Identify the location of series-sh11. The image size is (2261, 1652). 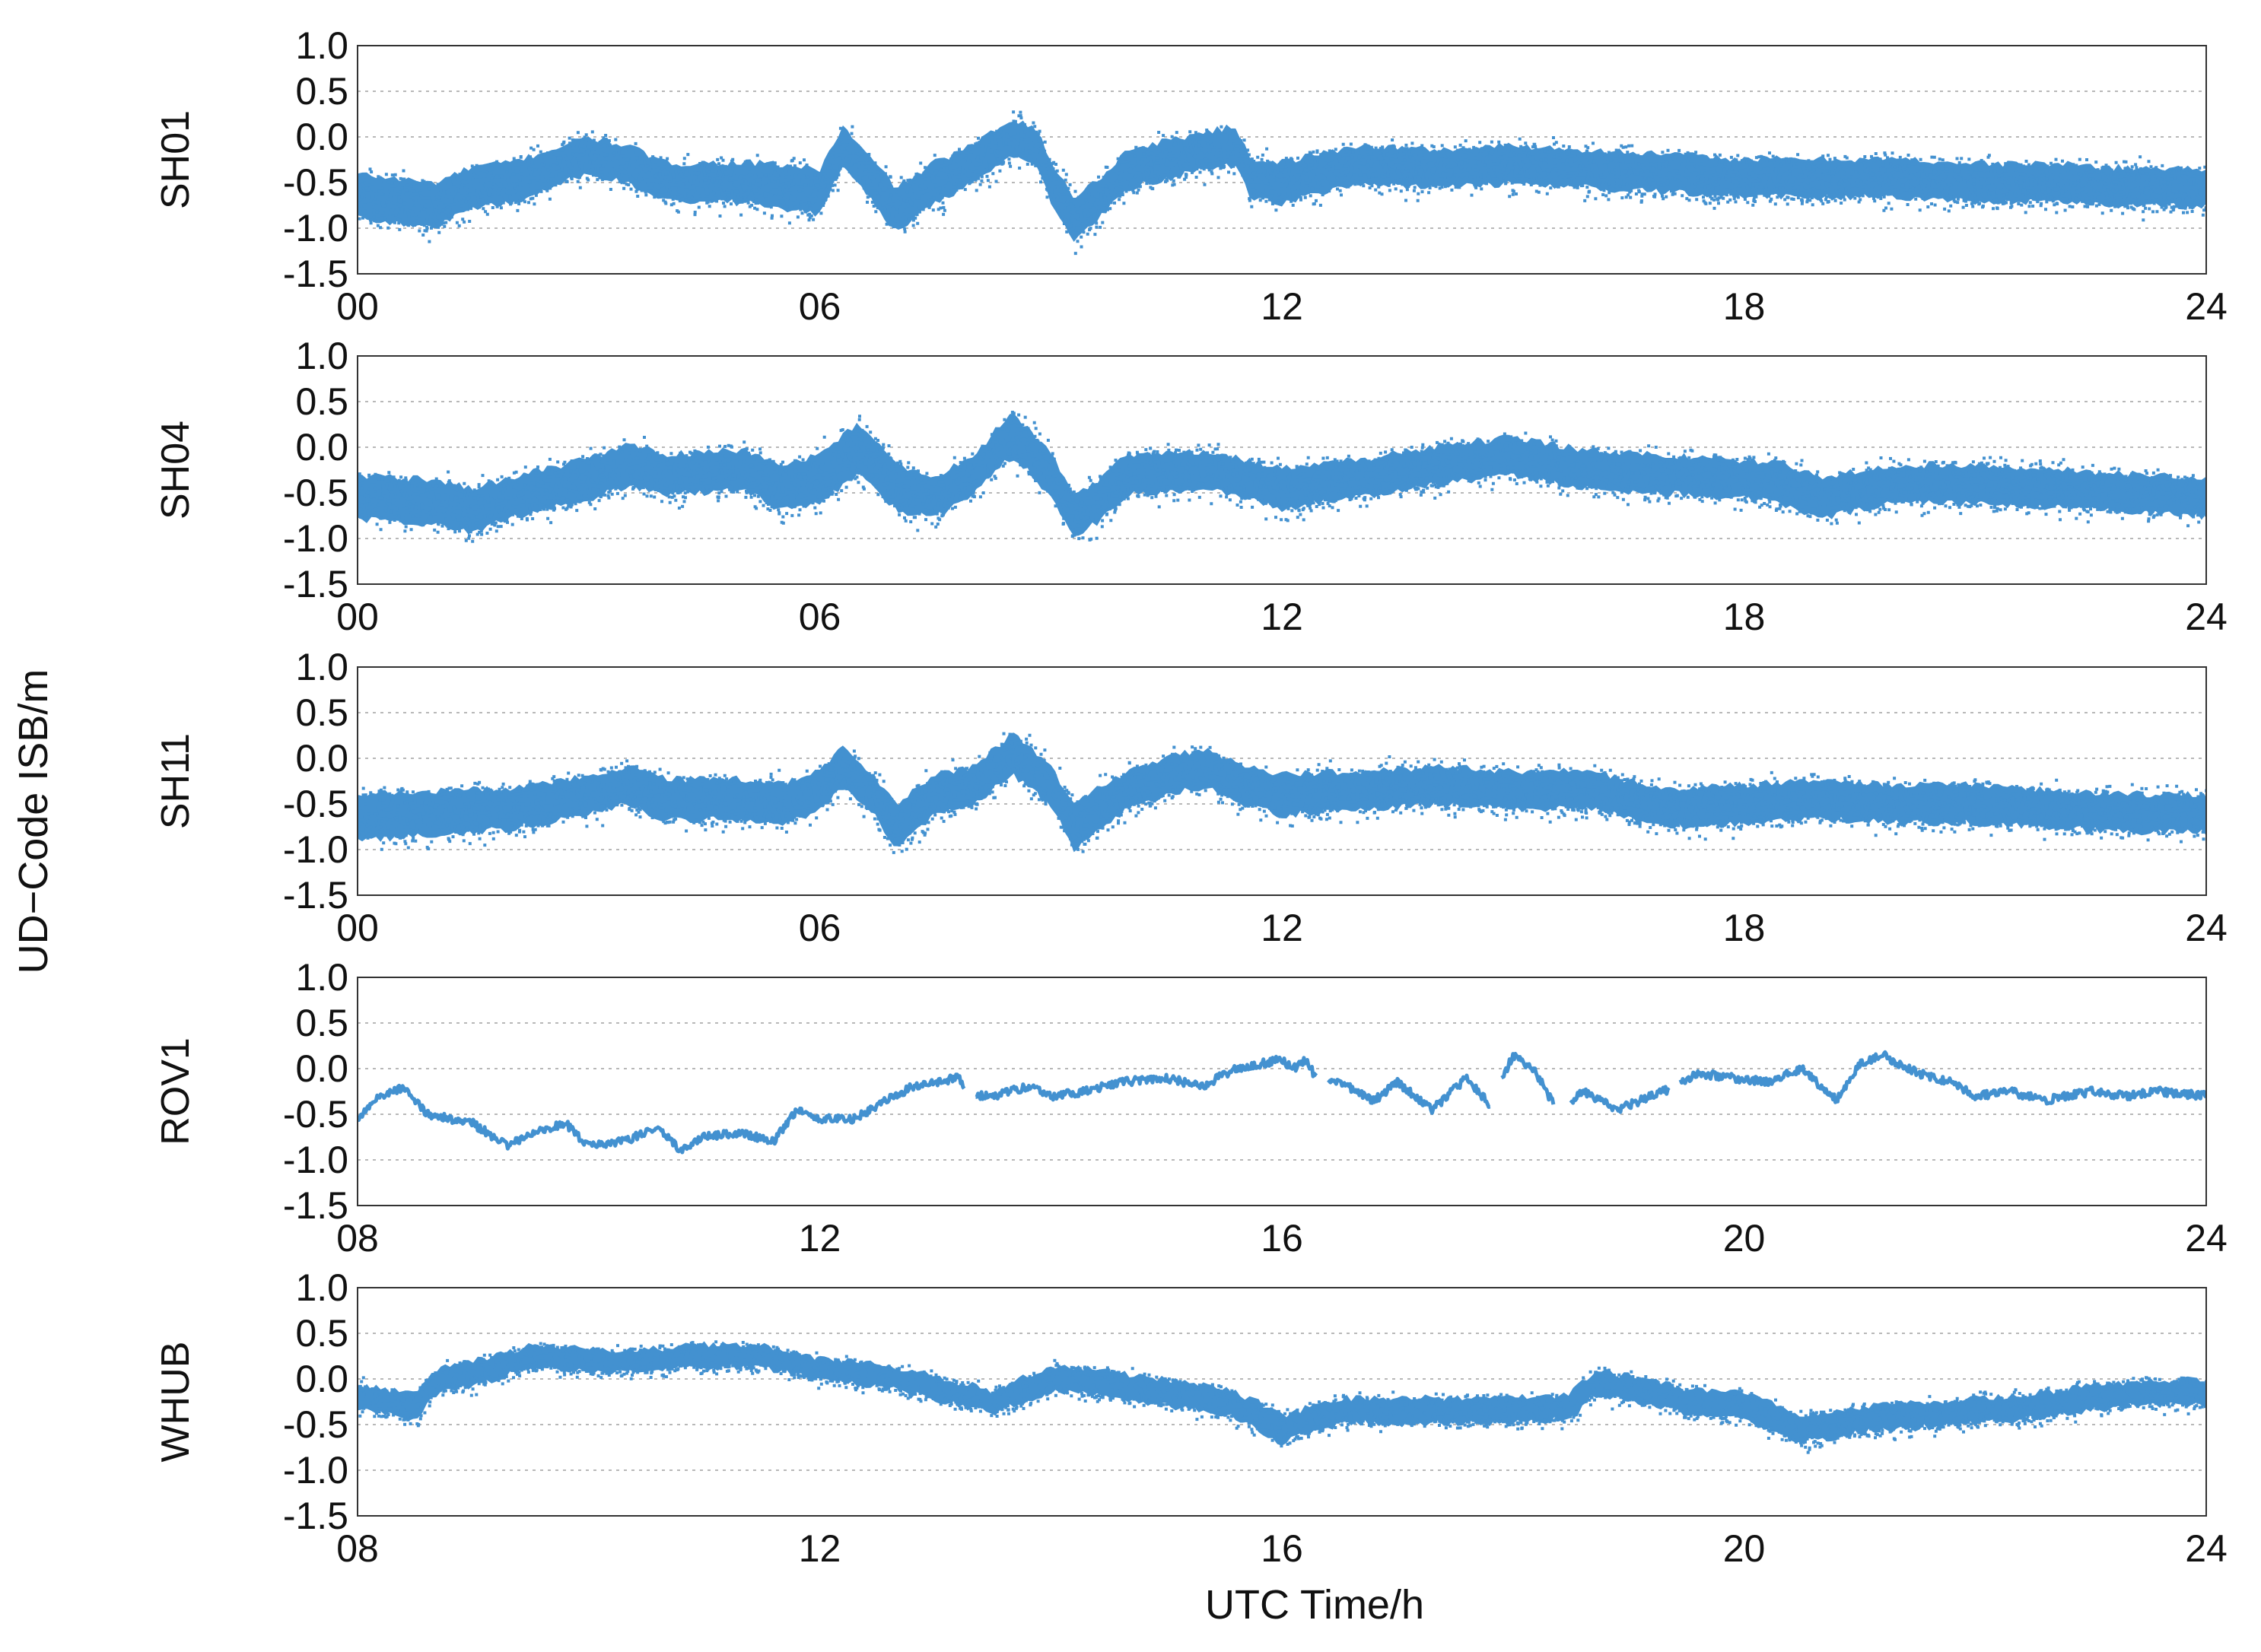
(1282, 793).